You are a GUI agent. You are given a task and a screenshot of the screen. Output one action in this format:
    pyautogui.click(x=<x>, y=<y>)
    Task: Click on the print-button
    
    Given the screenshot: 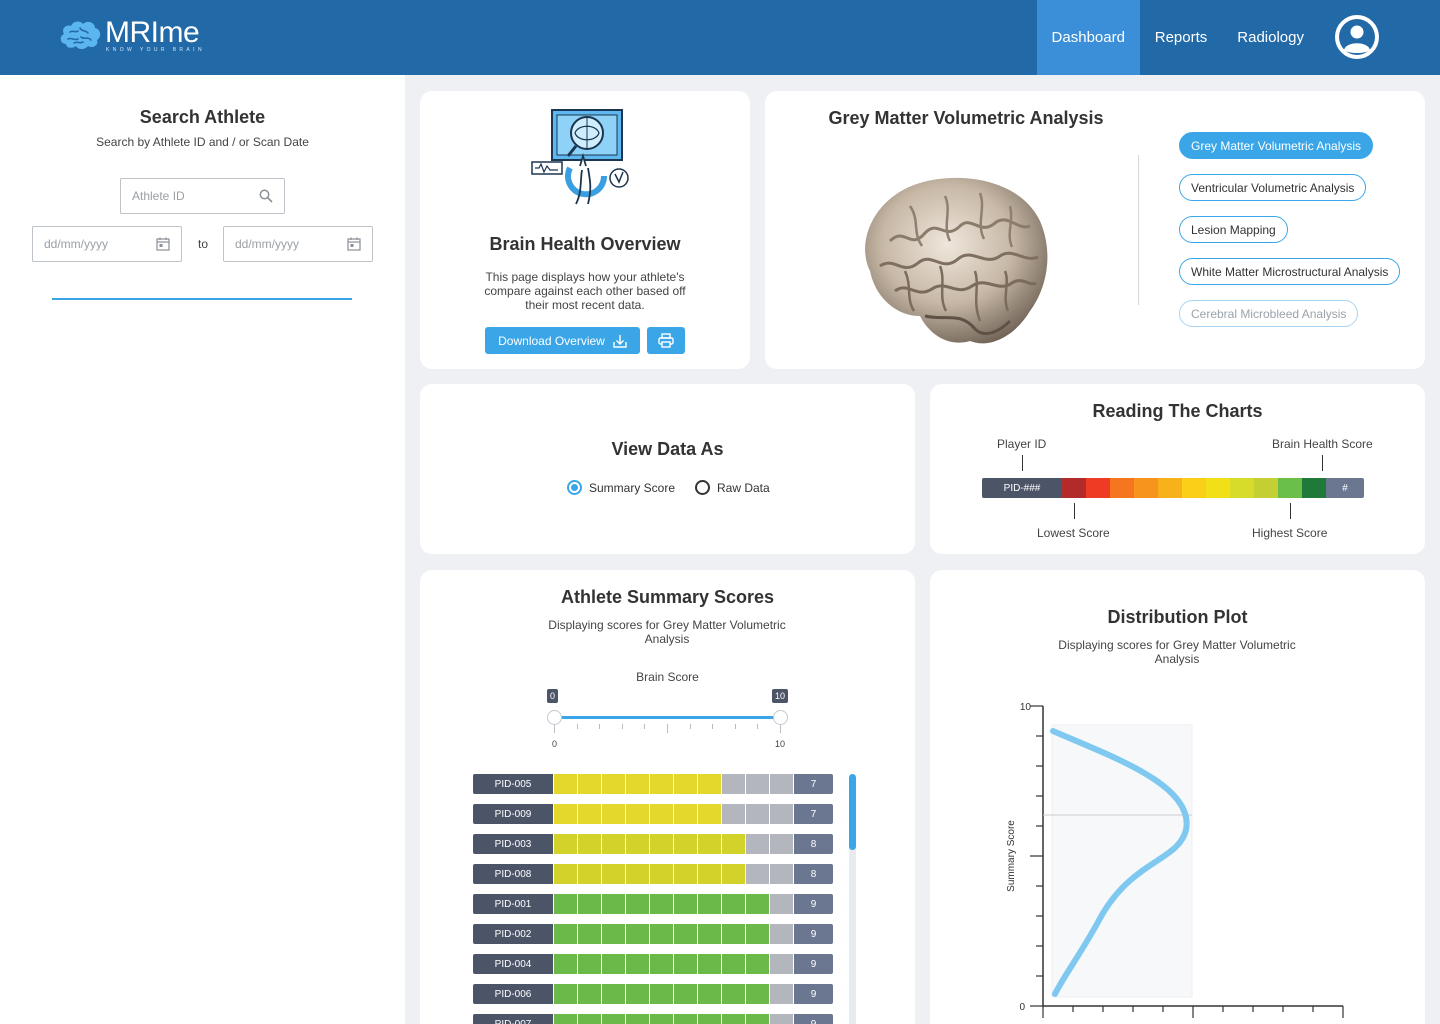 What is the action you would take?
    pyautogui.click(x=666, y=340)
    